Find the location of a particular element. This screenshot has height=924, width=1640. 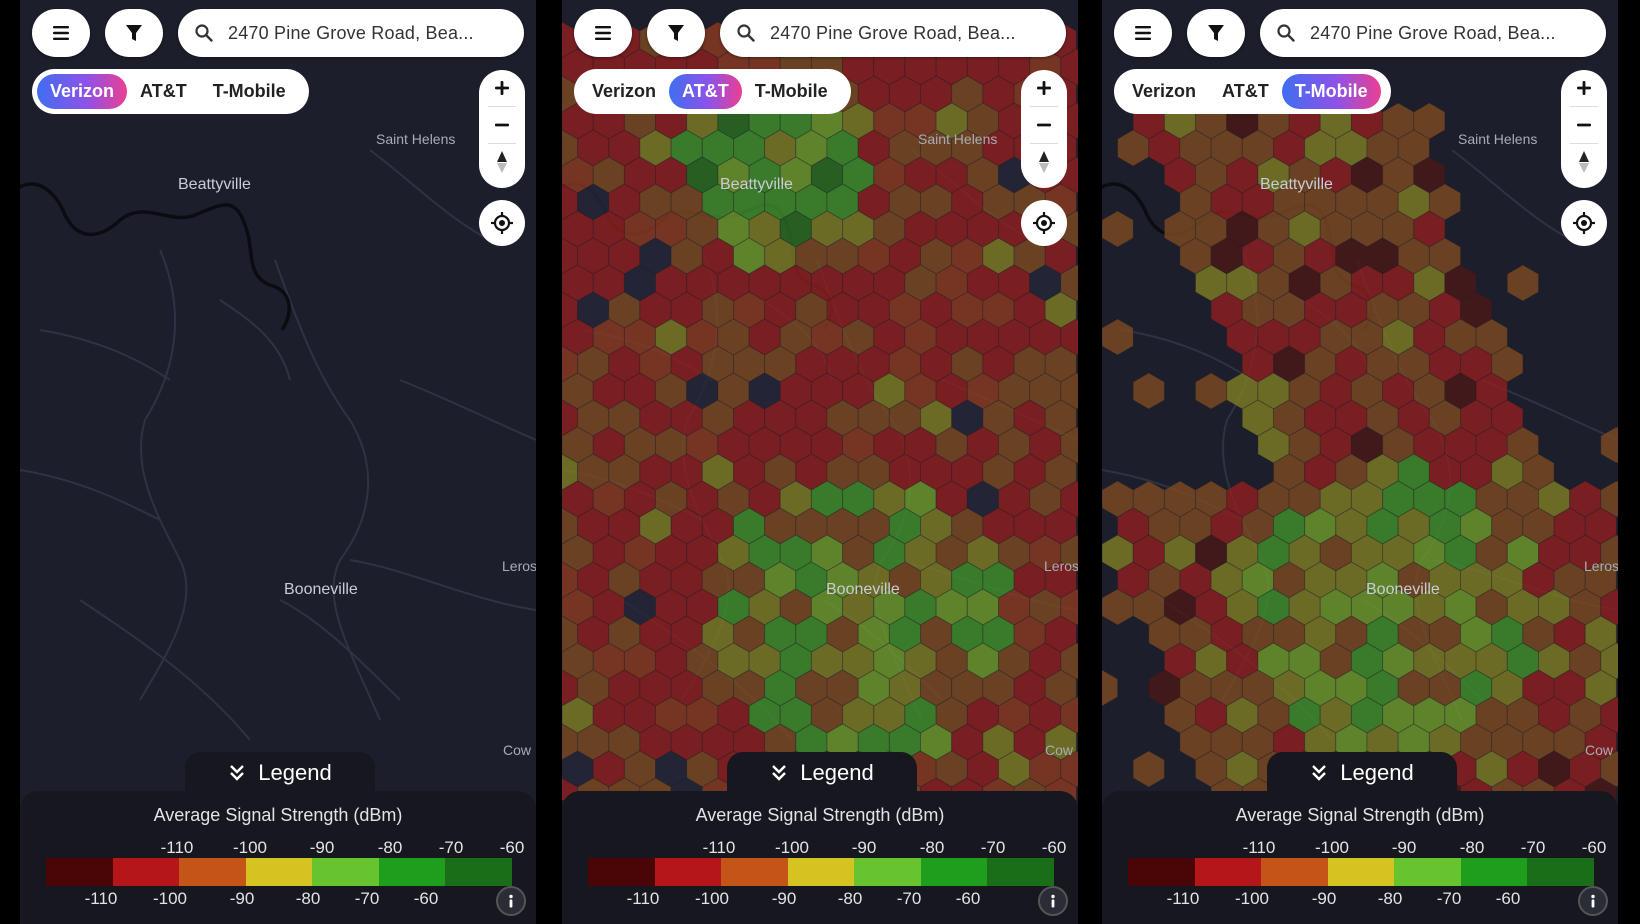

minus-icon is located at coordinates (502, 125).